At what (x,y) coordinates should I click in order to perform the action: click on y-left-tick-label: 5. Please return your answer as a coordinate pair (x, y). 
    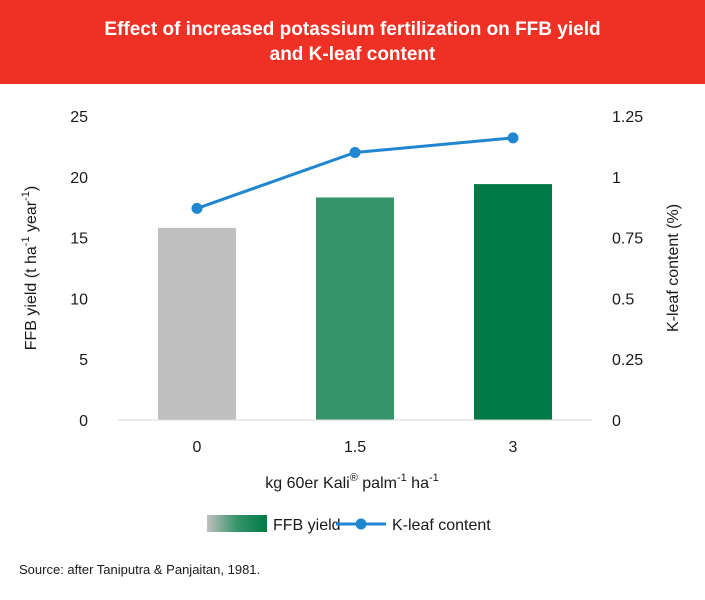
    Looking at the image, I should click on (83, 360).